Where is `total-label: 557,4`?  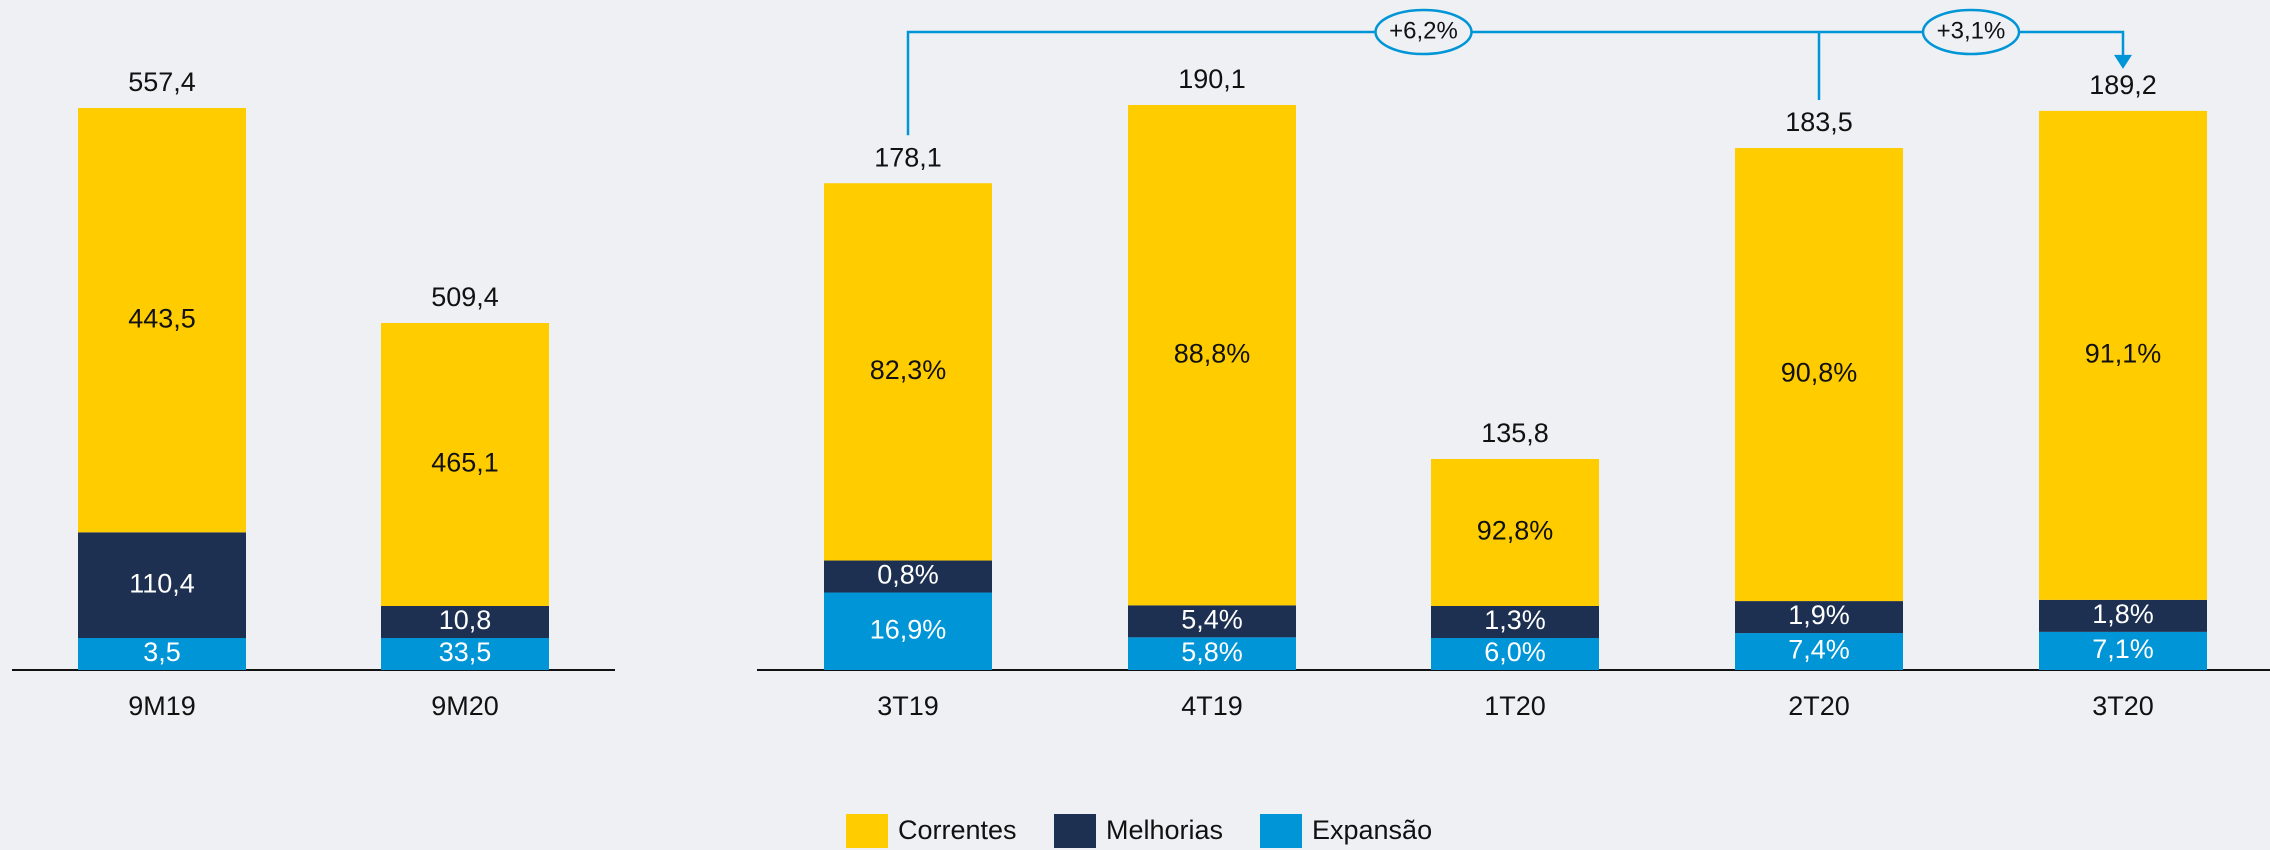
total-label: 557,4 is located at coordinates (162, 82).